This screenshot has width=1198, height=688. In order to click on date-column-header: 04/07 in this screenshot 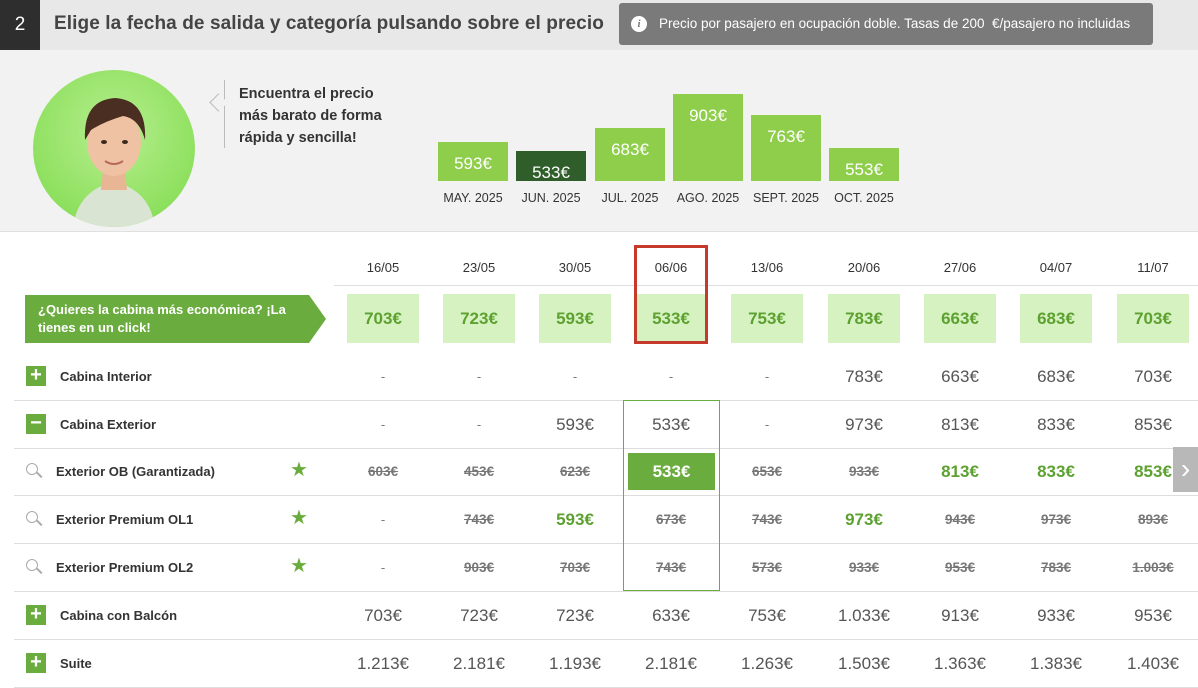, I will do `click(1056, 267)`.